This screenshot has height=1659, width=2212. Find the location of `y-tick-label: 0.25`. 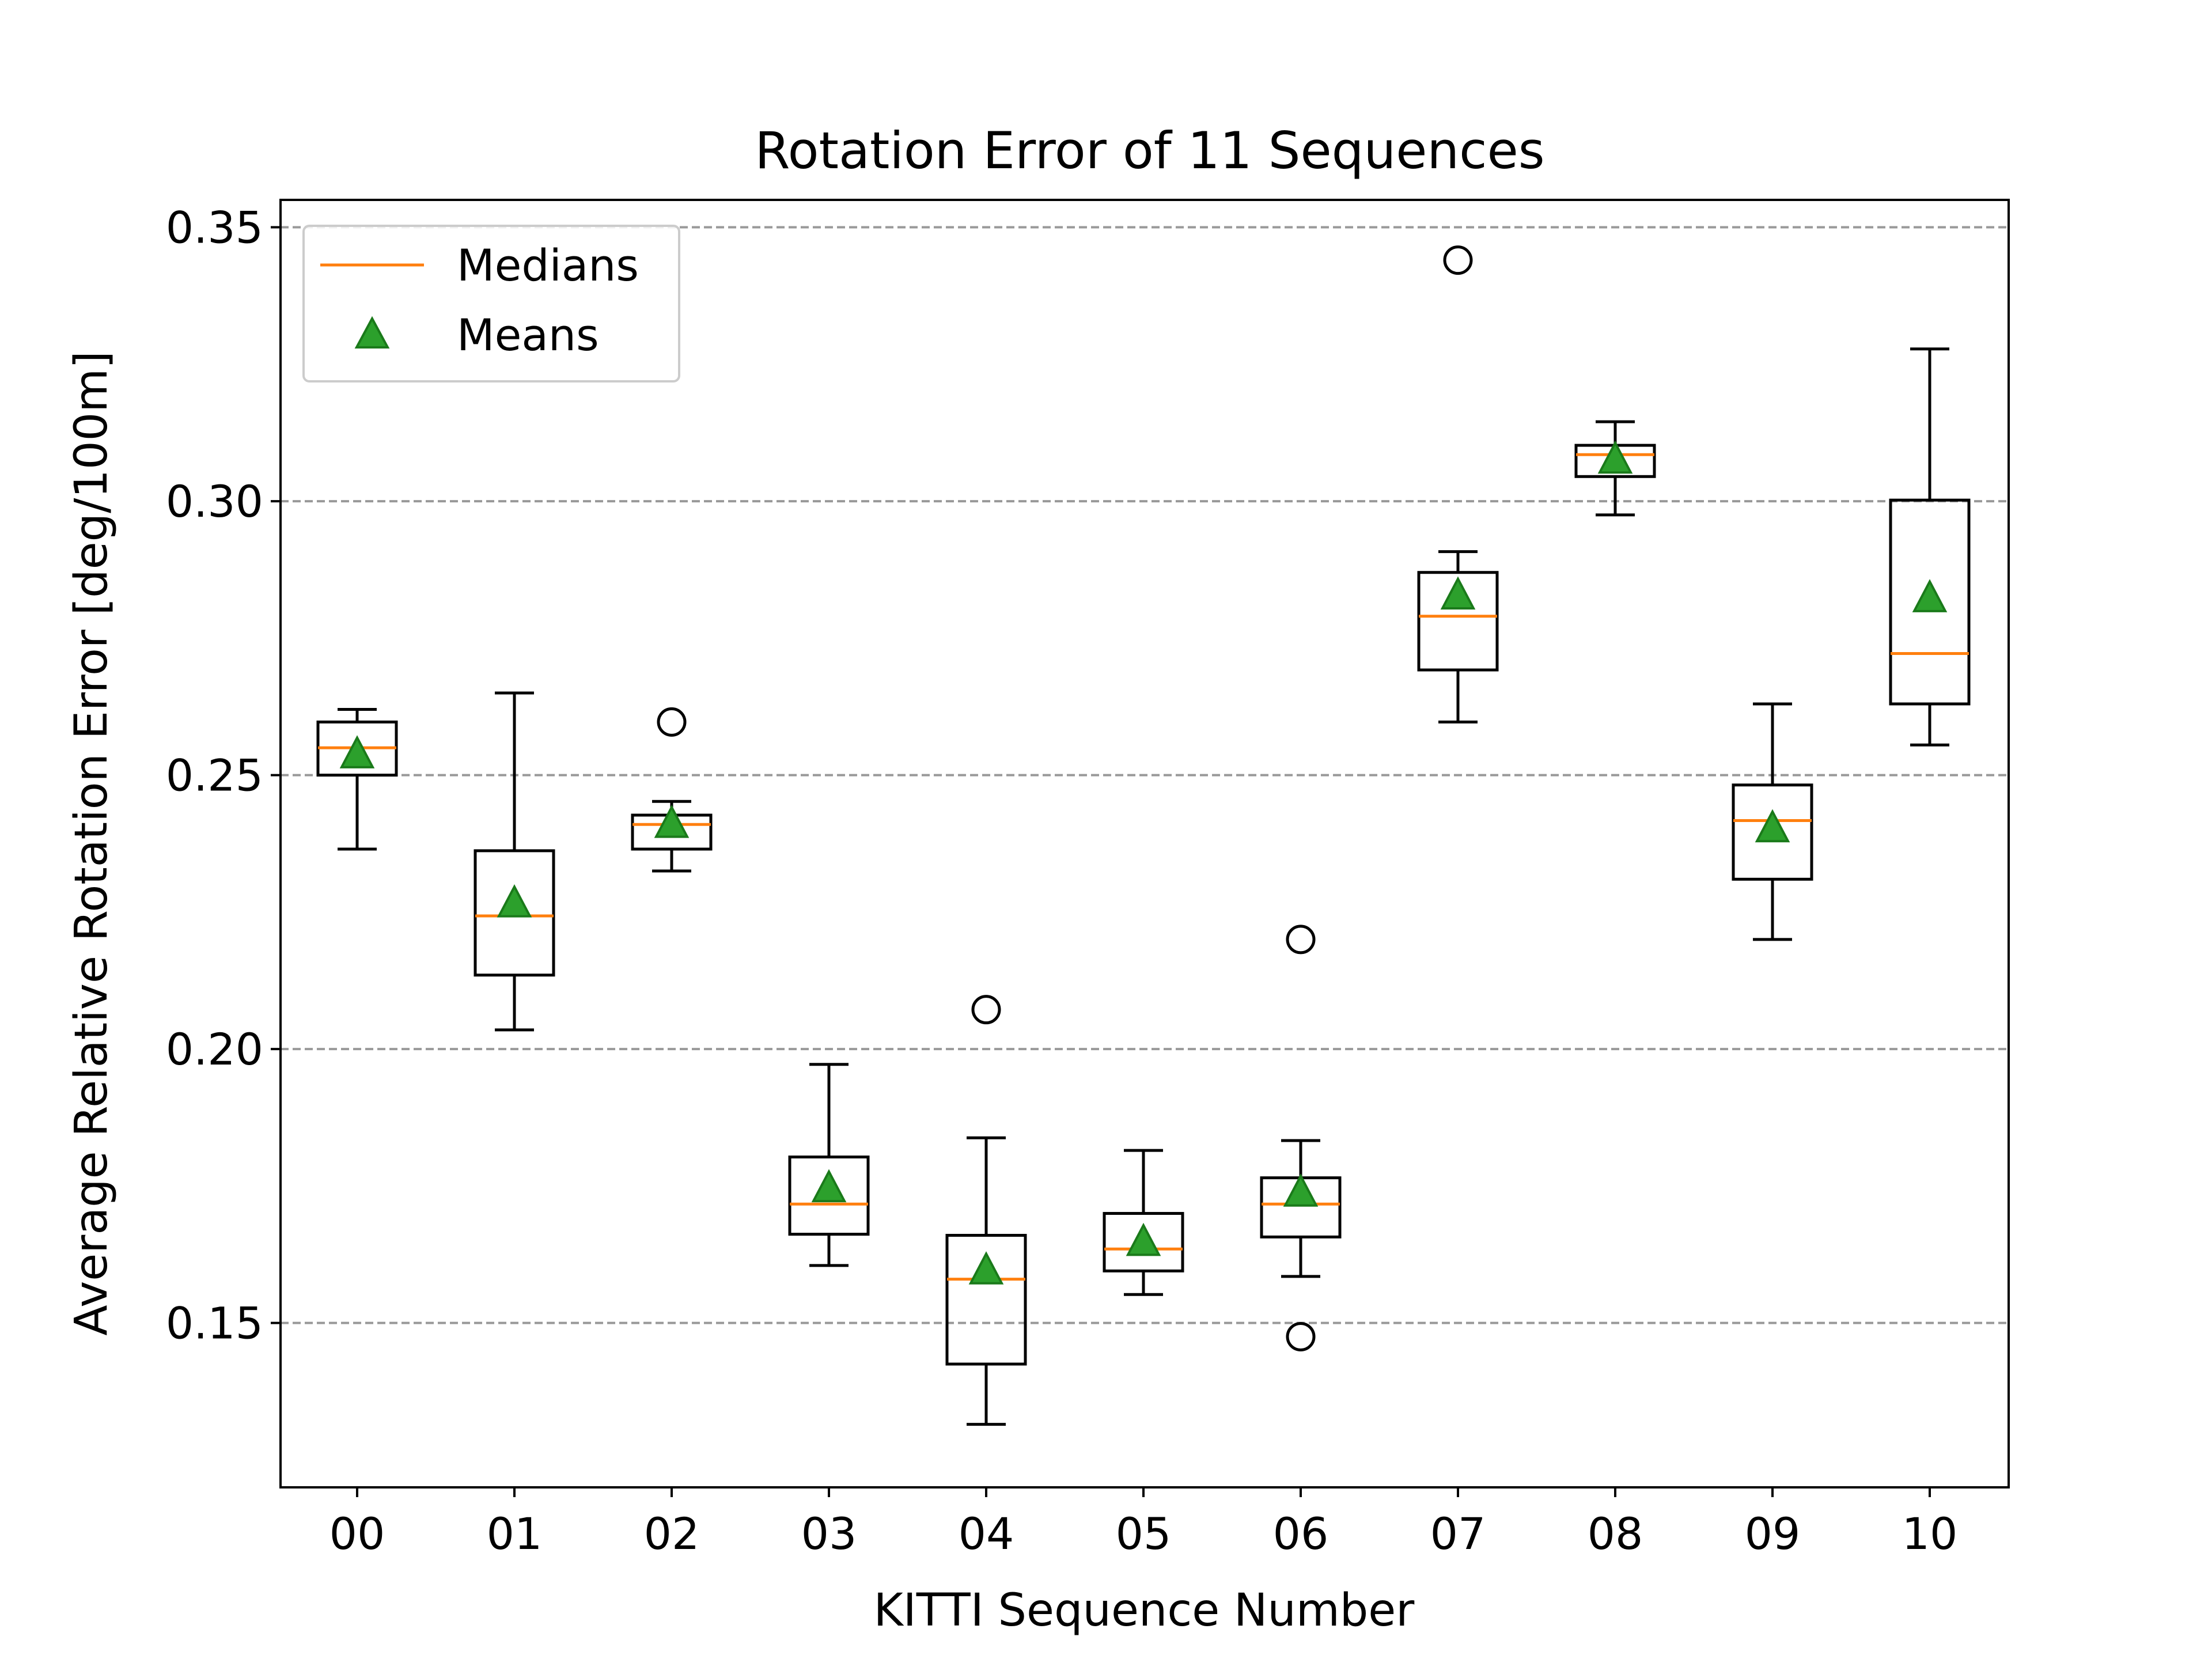

y-tick-label: 0.25 is located at coordinates (214, 775).